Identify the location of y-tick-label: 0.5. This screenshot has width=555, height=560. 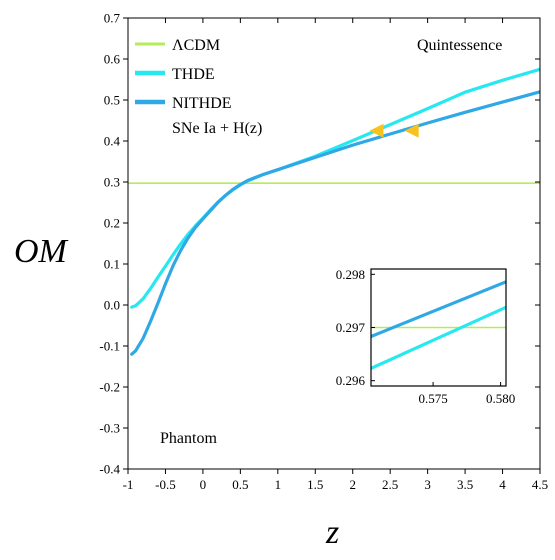
(112, 100).